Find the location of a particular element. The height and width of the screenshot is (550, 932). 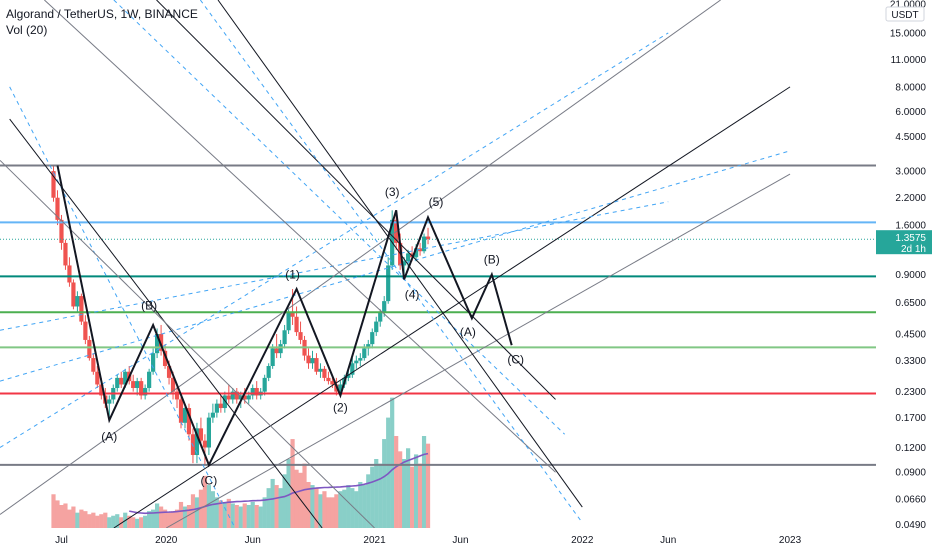

price-tick-label: 0.9000 is located at coordinates (910, 275).